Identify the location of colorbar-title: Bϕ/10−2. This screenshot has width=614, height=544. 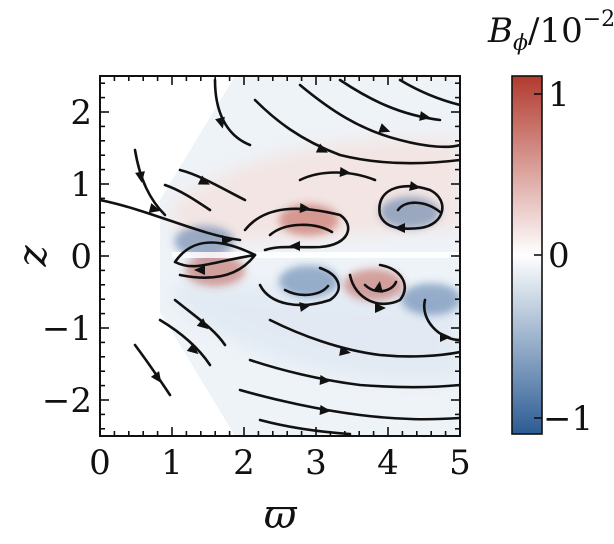
(550, 31).